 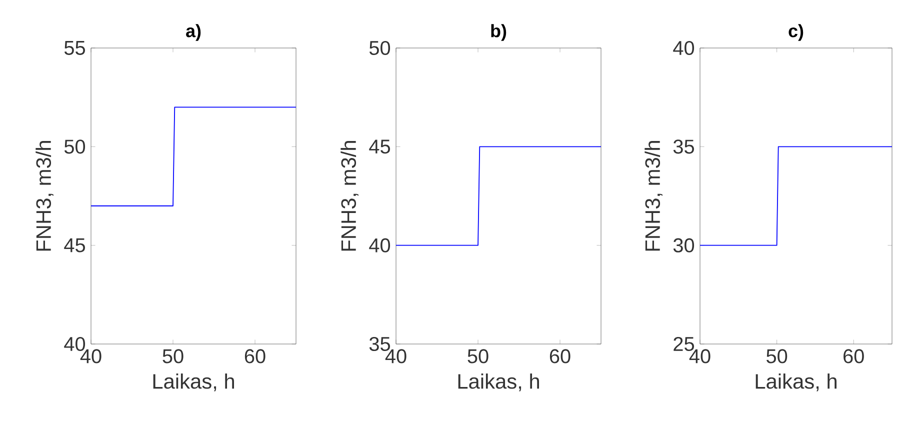 What do you see at coordinates (683, 245) in the screenshot?
I see `y-tick-label: 30` at bounding box center [683, 245].